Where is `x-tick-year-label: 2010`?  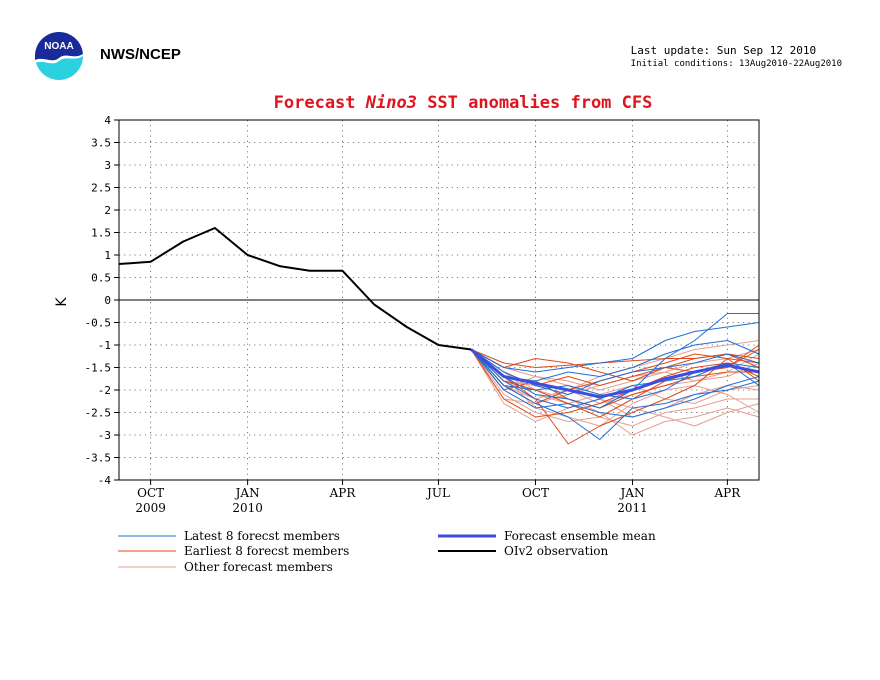
x-tick-year-label: 2010 is located at coordinates (247, 508).